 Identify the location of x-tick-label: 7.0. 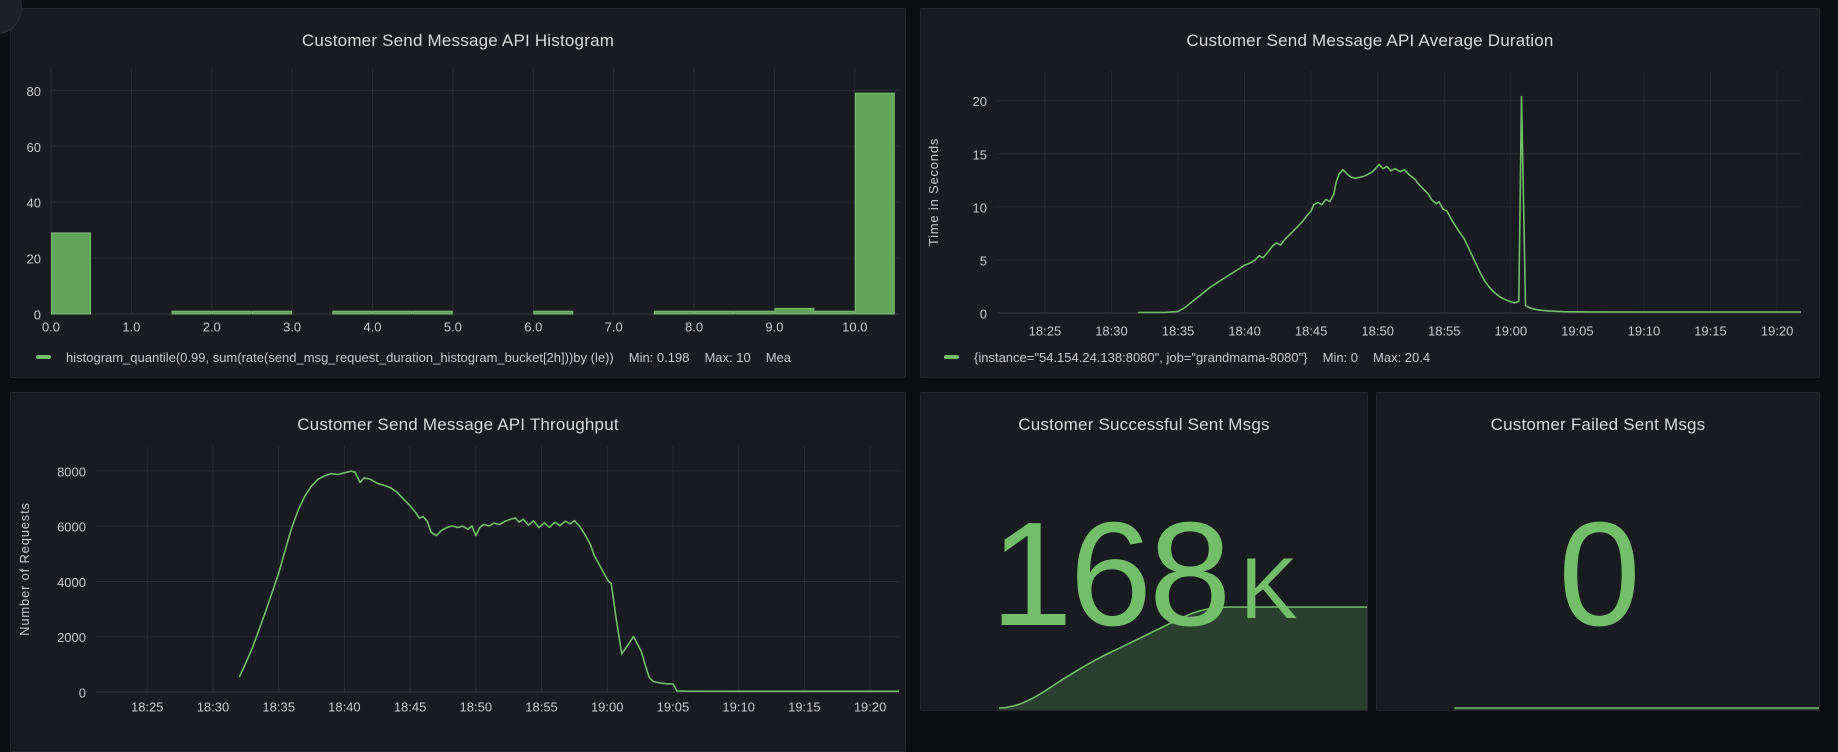
(614, 327).